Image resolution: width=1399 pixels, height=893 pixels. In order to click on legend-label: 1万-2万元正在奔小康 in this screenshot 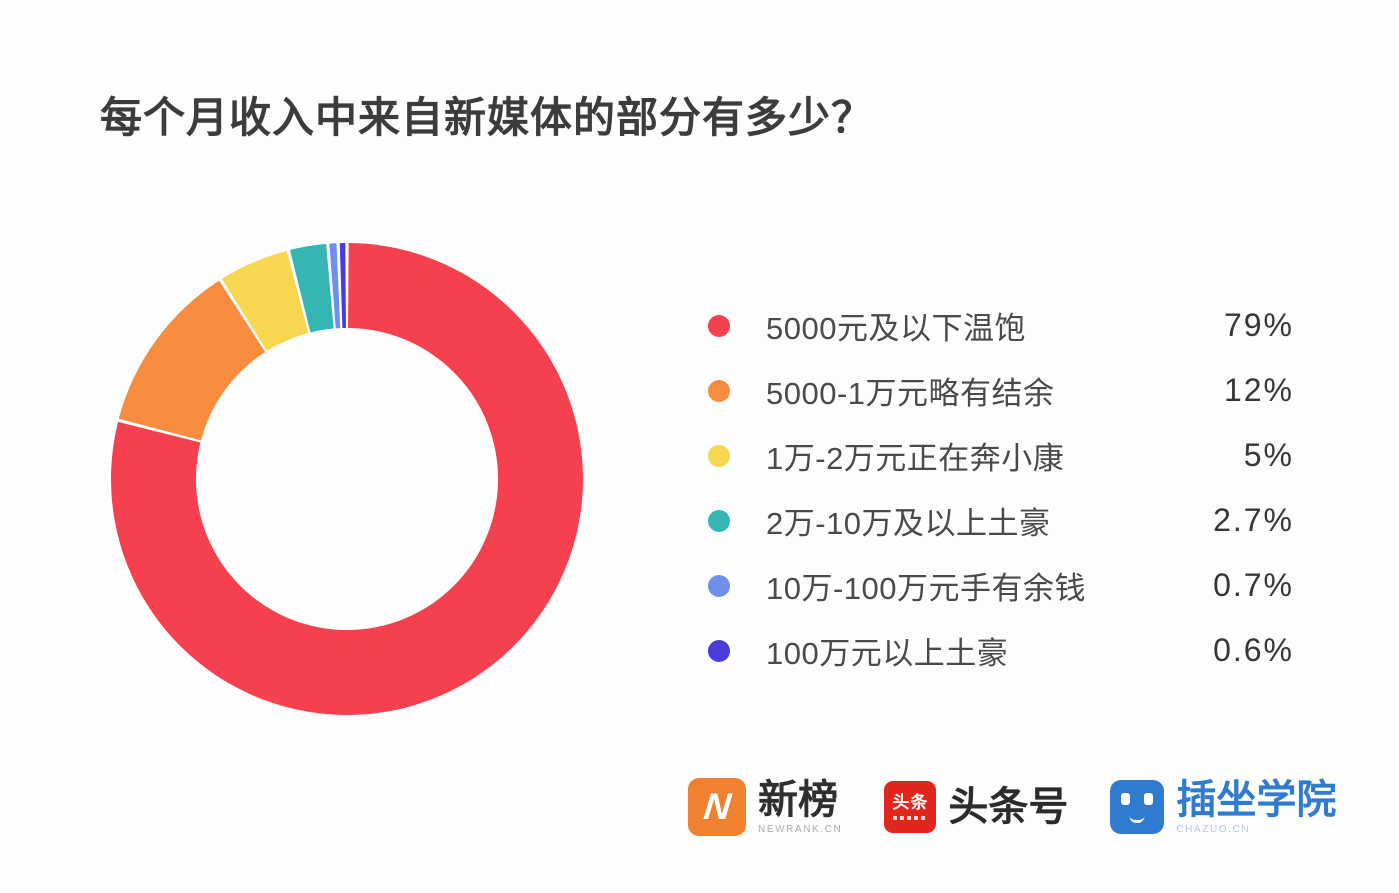, I will do `click(915, 458)`.